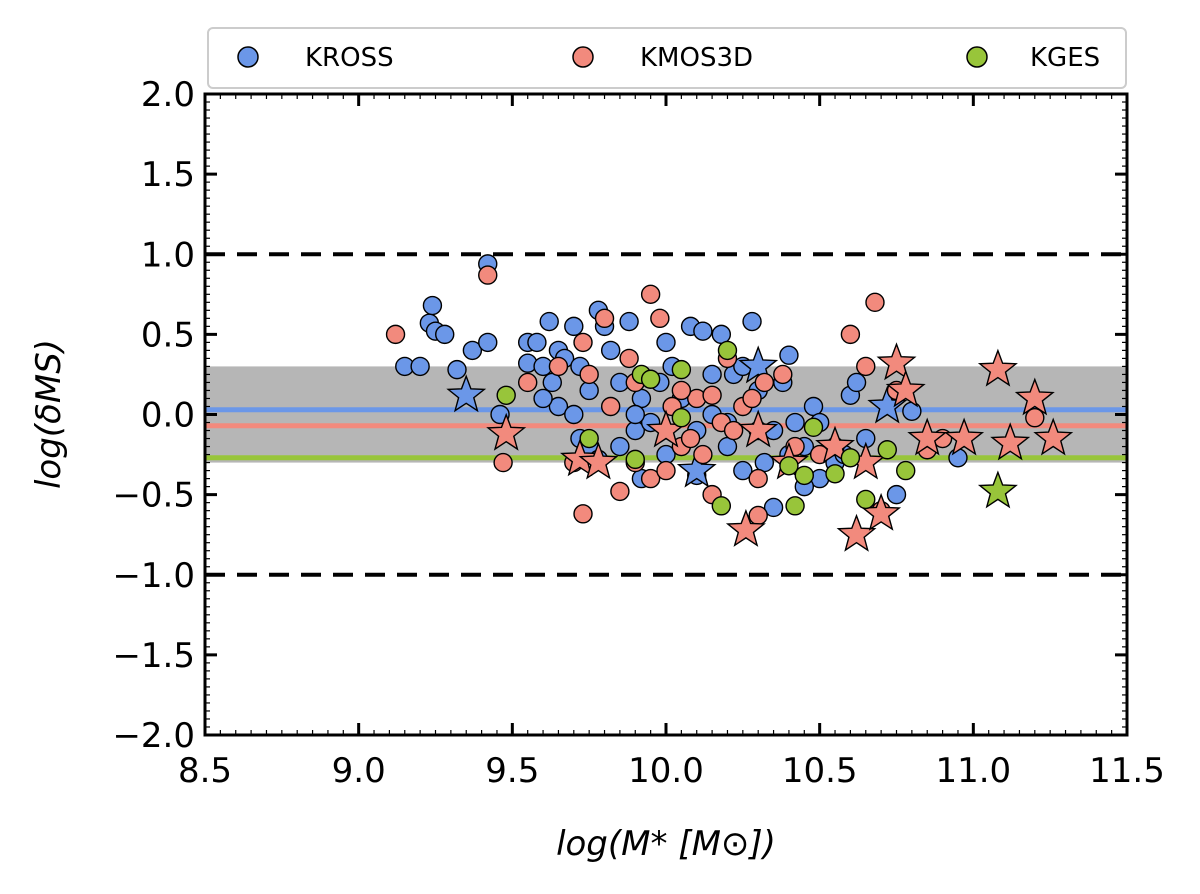  Describe the element at coordinates (820, 771) in the screenshot. I see `x-tick-label: 10.5` at that location.